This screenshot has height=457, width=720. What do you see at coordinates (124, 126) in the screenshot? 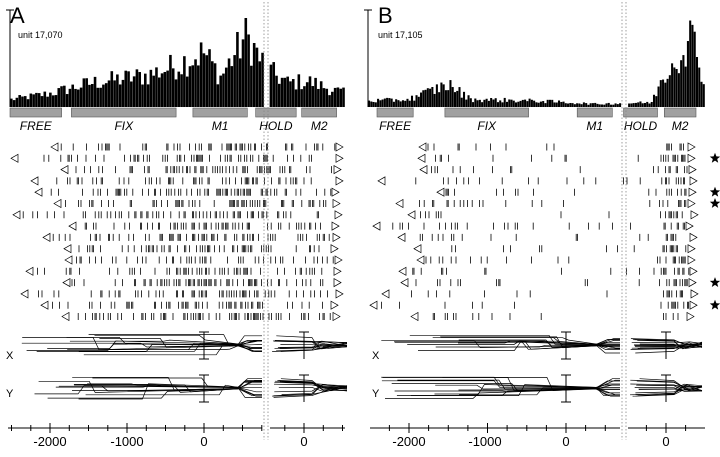
I see `epoch-label: FIX` at bounding box center [124, 126].